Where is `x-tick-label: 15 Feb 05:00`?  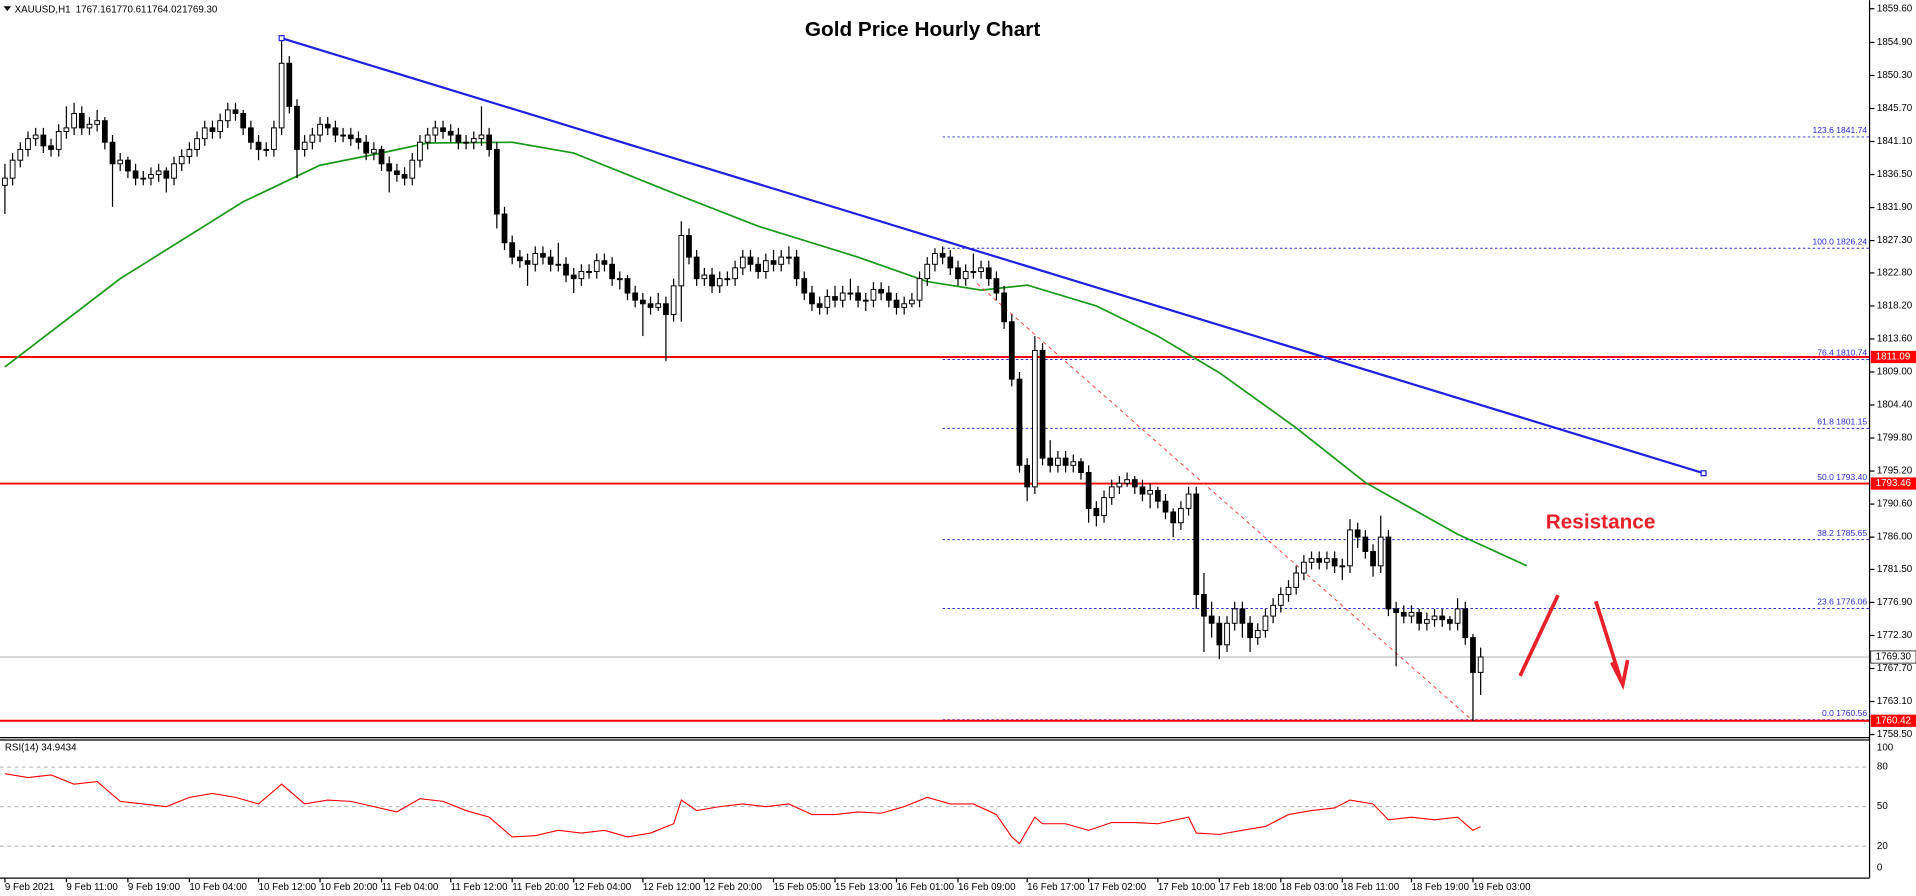
x-tick-label: 15 Feb 05:00 is located at coordinates (803, 887).